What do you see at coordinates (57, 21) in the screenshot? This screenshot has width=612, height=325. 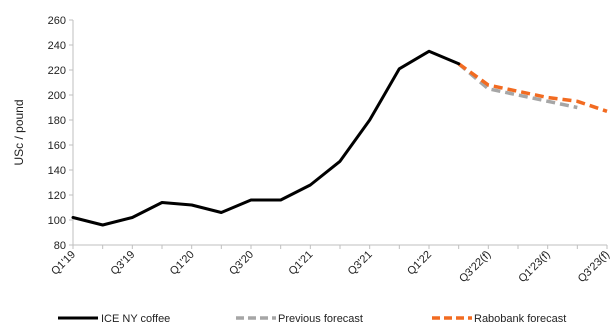 I see `y-tick-label: 260` at bounding box center [57, 21].